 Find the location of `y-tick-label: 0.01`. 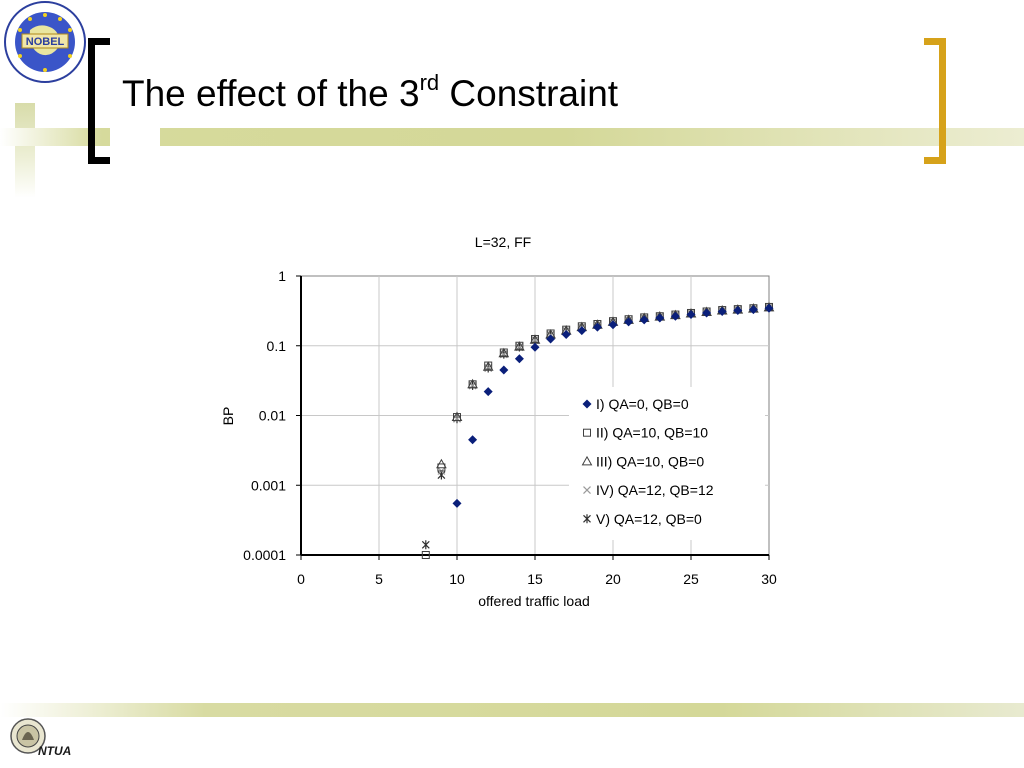

y-tick-label: 0.01 is located at coordinates (272, 416).